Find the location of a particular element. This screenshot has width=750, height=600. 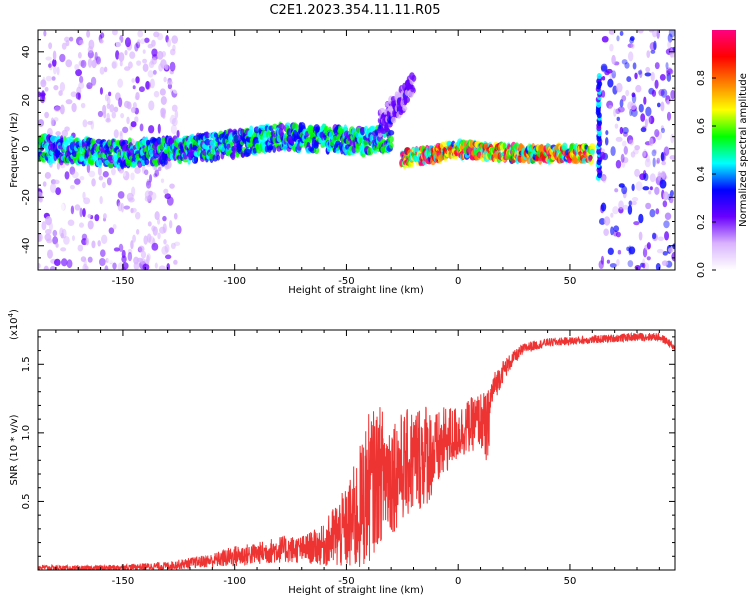

colorbar-tick-label: 0.8 is located at coordinates (701, 78).